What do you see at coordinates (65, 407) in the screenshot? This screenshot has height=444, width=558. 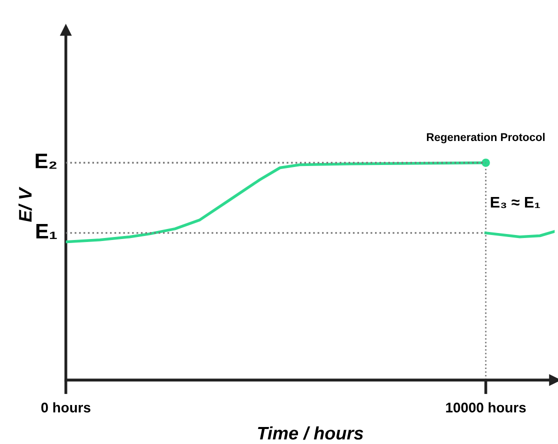 I see `x-tick-label: 0 hours` at bounding box center [65, 407].